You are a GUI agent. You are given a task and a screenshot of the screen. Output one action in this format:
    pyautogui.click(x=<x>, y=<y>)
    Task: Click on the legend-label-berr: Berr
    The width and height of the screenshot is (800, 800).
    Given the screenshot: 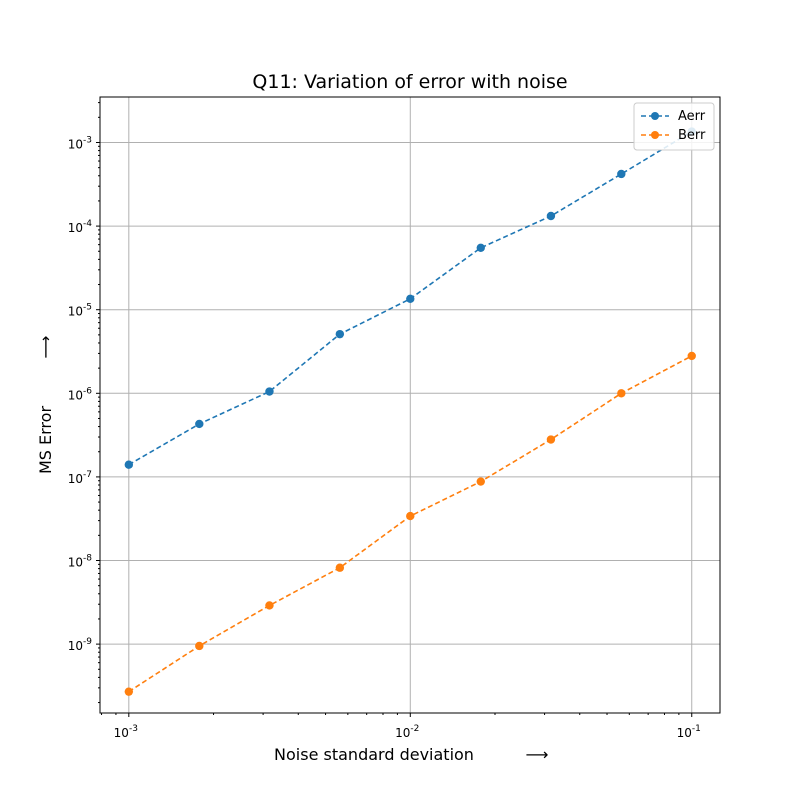 What is the action you would take?
    pyautogui.click(x=692, y=135)
    